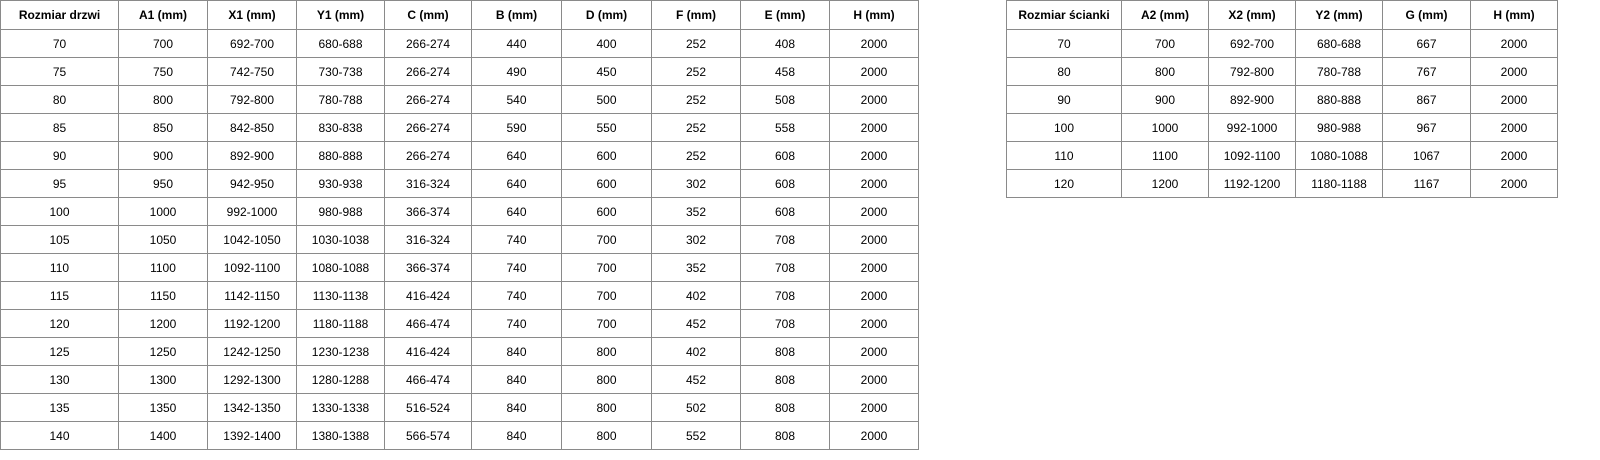 The width and height of the screenshot is (1600, 460). What do you see at coordinates (252, 127) in the screenshot?
I see `table-cell: 842-850` at bounding box center [252, 127].